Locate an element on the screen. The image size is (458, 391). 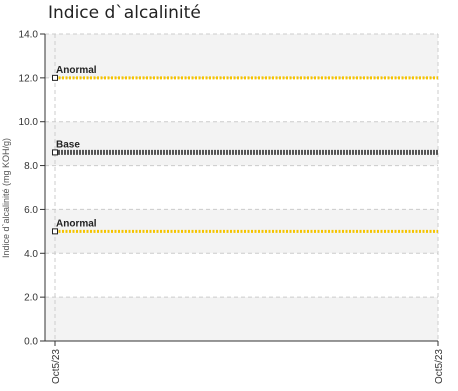
chart-title: Indice d`alcalinité is located at coordinates (124, 13).